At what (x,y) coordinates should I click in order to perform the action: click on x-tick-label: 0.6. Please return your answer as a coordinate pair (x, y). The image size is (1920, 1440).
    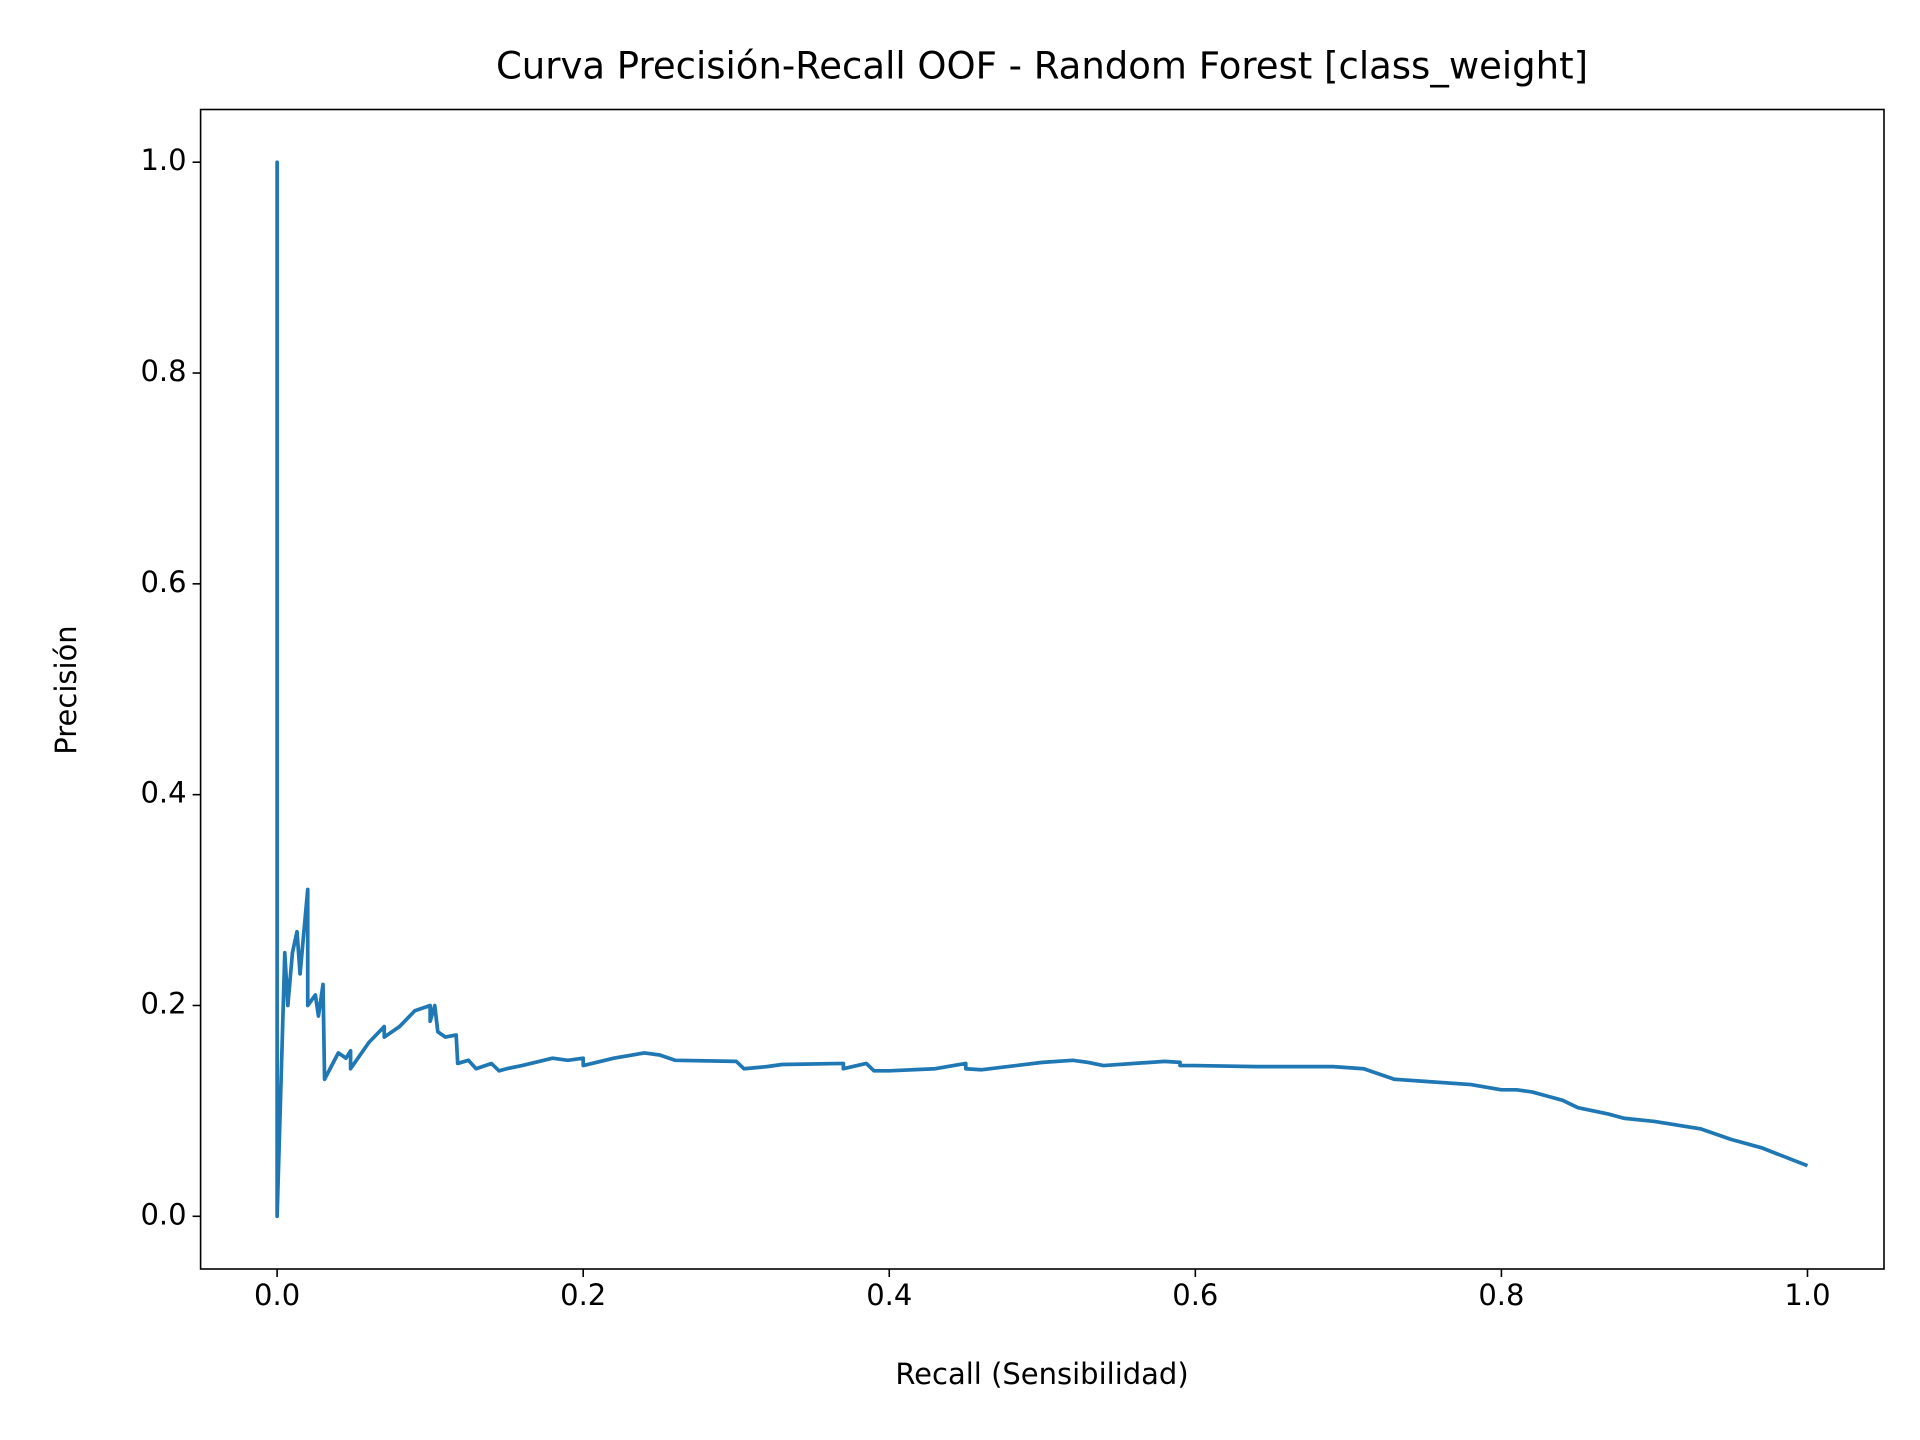
    Looking at the image, I should click on (1195, 1295).